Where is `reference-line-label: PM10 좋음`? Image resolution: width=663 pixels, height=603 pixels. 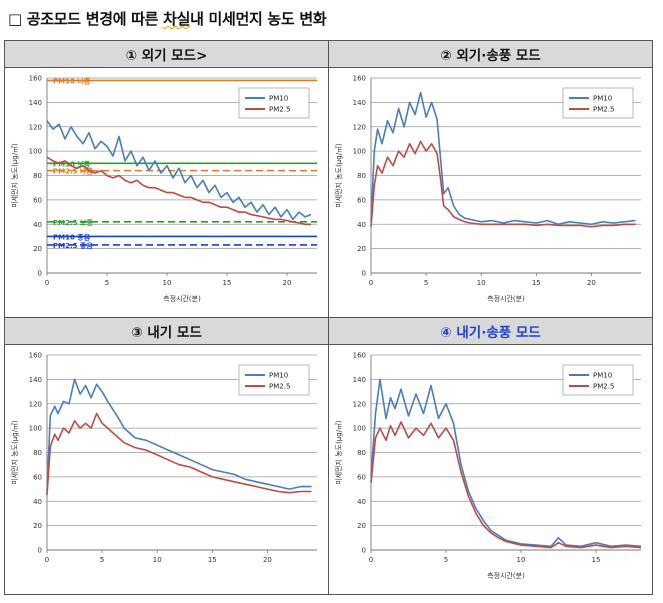 reference-line-label: PM10 좋음 is located at coordinates (72, 237).